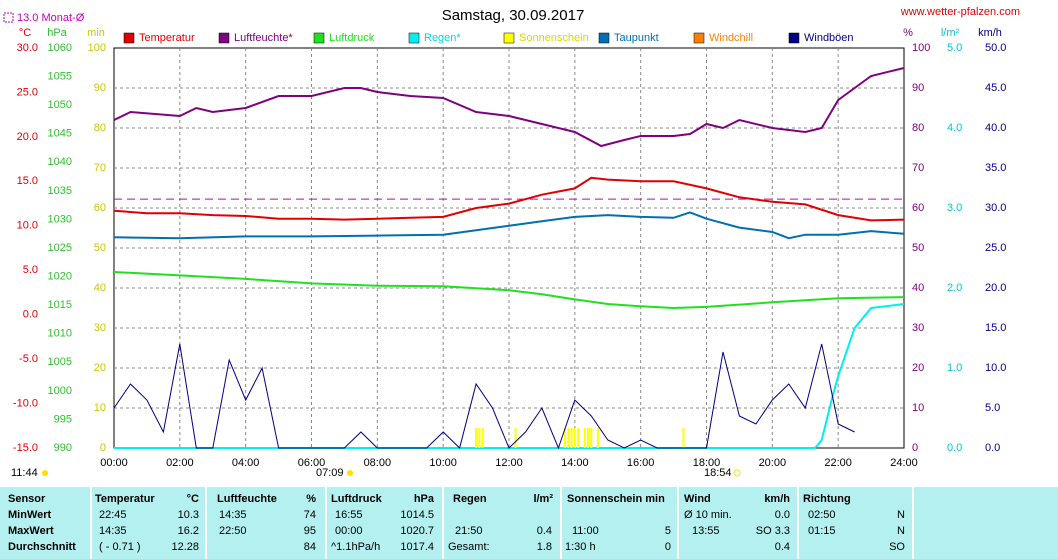  I want to click on table-cell: Luftdruck, so click(356, 499).